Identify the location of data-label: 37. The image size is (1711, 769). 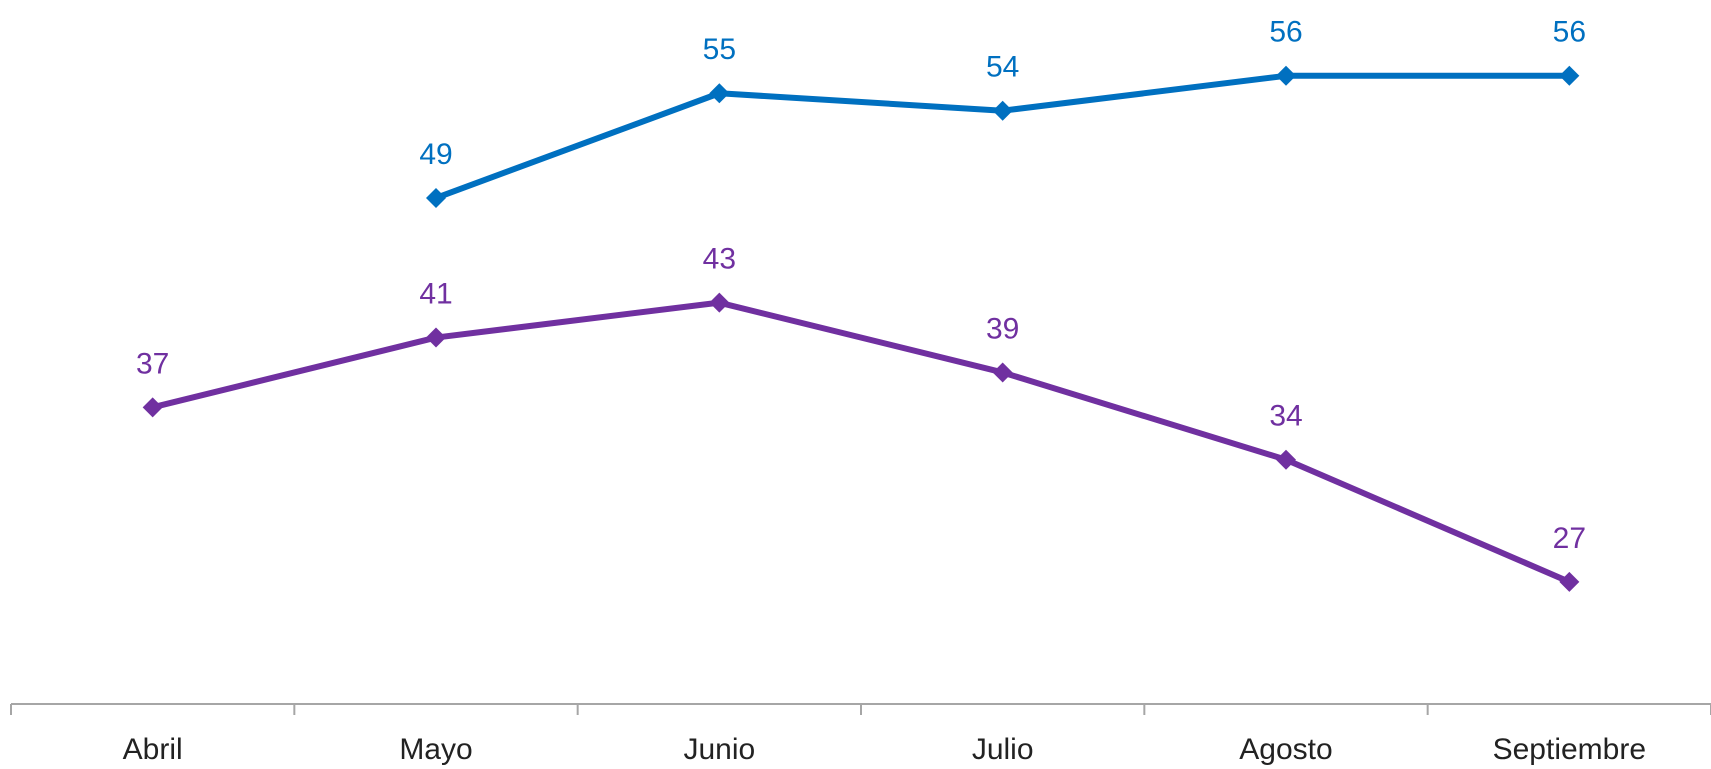
(152, 363).